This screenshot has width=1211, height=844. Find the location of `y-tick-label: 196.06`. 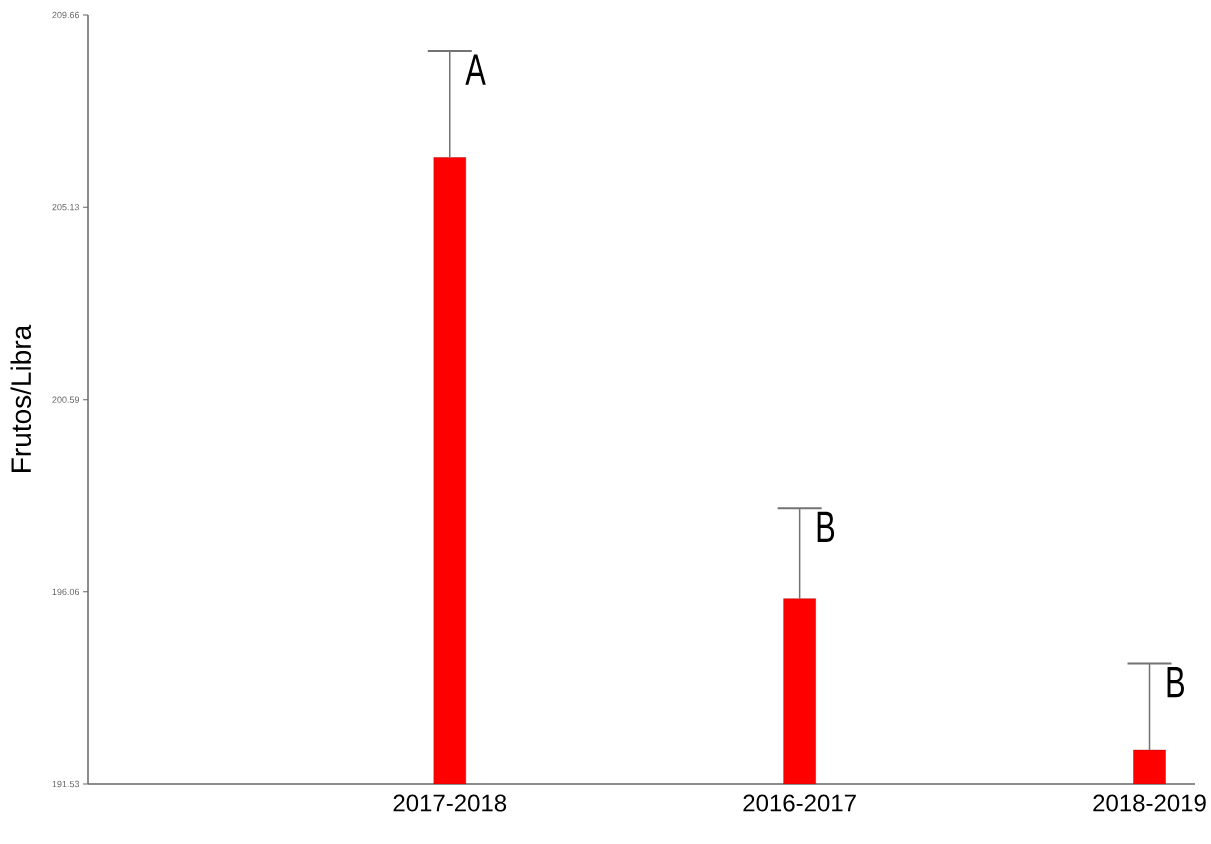

y-tick-label: 196.06 is located at coordinates (66, 592).